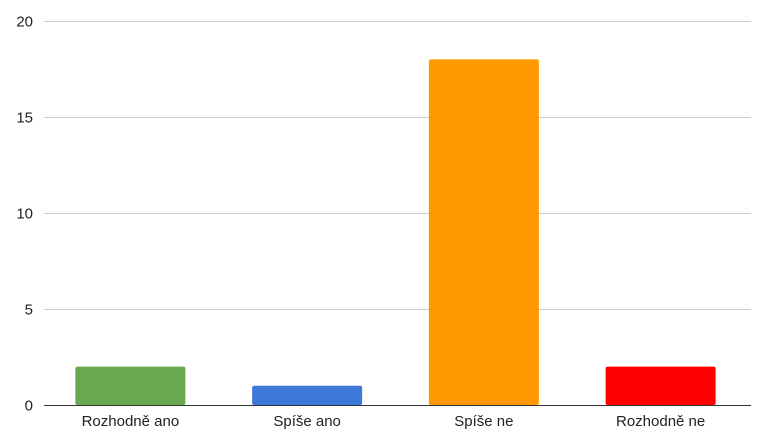 This screenshot has height=431, width=767. Describe the element at coordinates (394, 421) in the screenshot. I see `x-axis-ticks: Rozhodně ano Spíše ano Spíše ne Rozhodně ne` at that location.